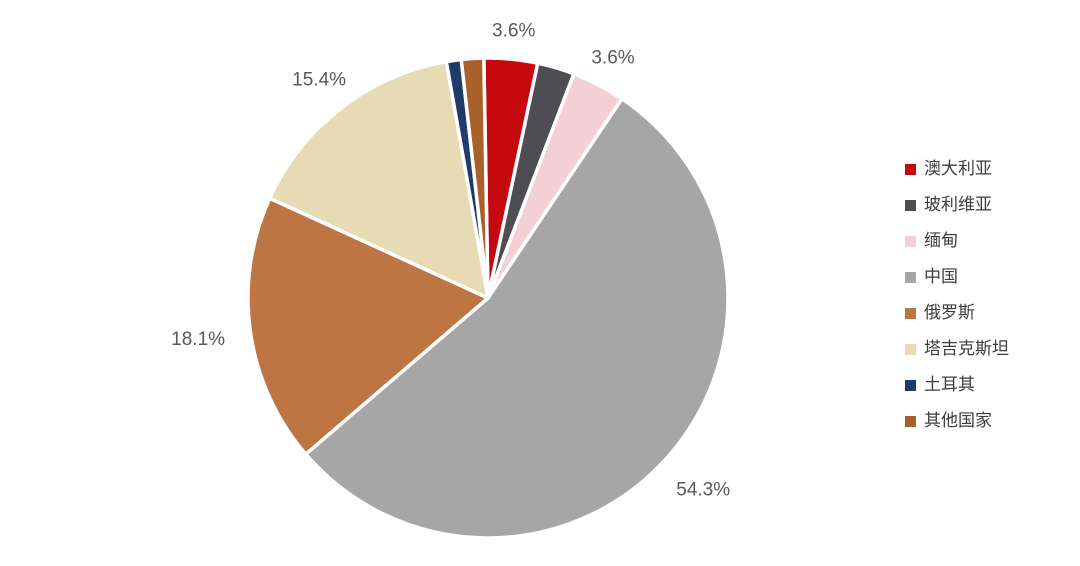 This screenshot has height=566, width=1080. What do you see at coordinates (966, 348) in the screenshot?
I see `legend-label: 塔吉克斯坦` at bounding box center [966, 348].